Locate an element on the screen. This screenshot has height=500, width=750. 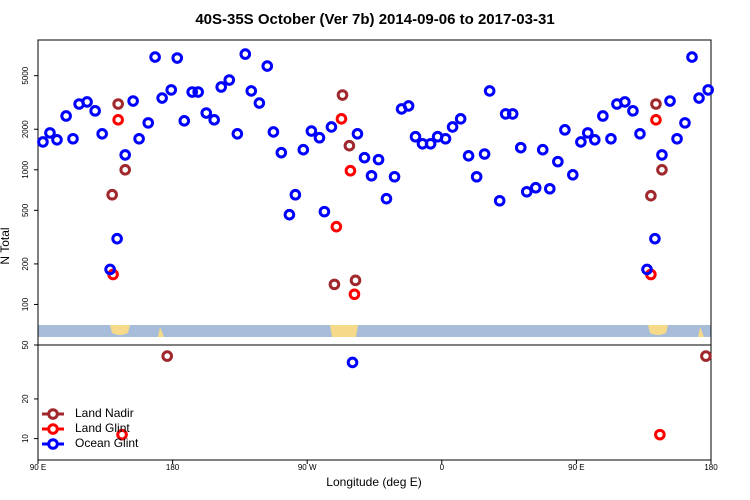
y-tick-label: 2000 is located at coordinates (25, 129).